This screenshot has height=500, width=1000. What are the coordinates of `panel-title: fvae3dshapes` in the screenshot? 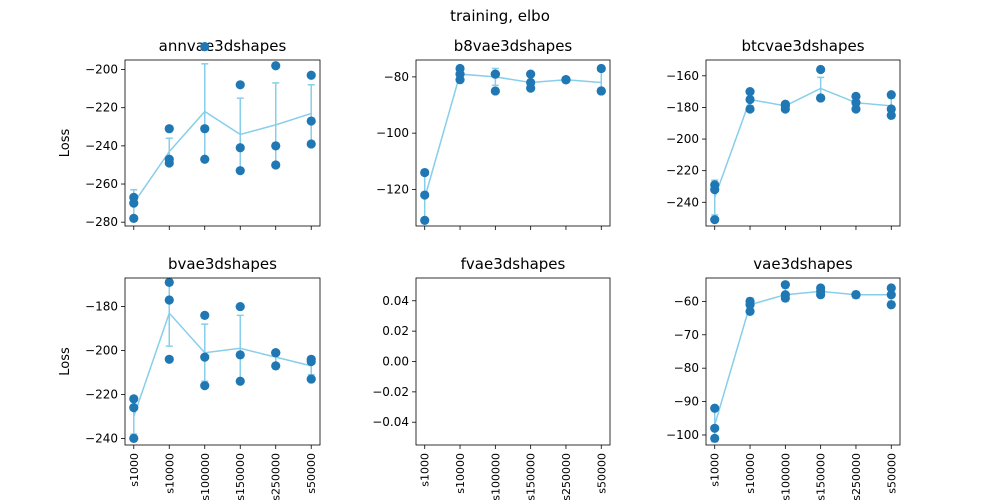 It's located at (513, 264).